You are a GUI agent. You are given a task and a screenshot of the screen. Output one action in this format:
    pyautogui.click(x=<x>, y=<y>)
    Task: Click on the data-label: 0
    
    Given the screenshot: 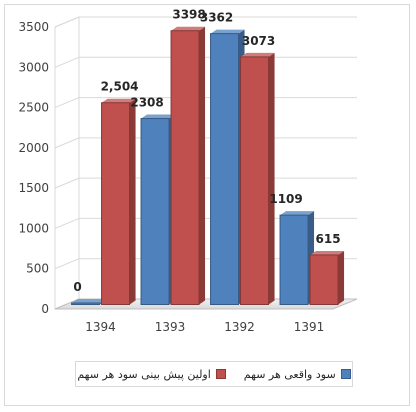 What is the action you would take?
    pyautogui.click(x=77, y=287)
    